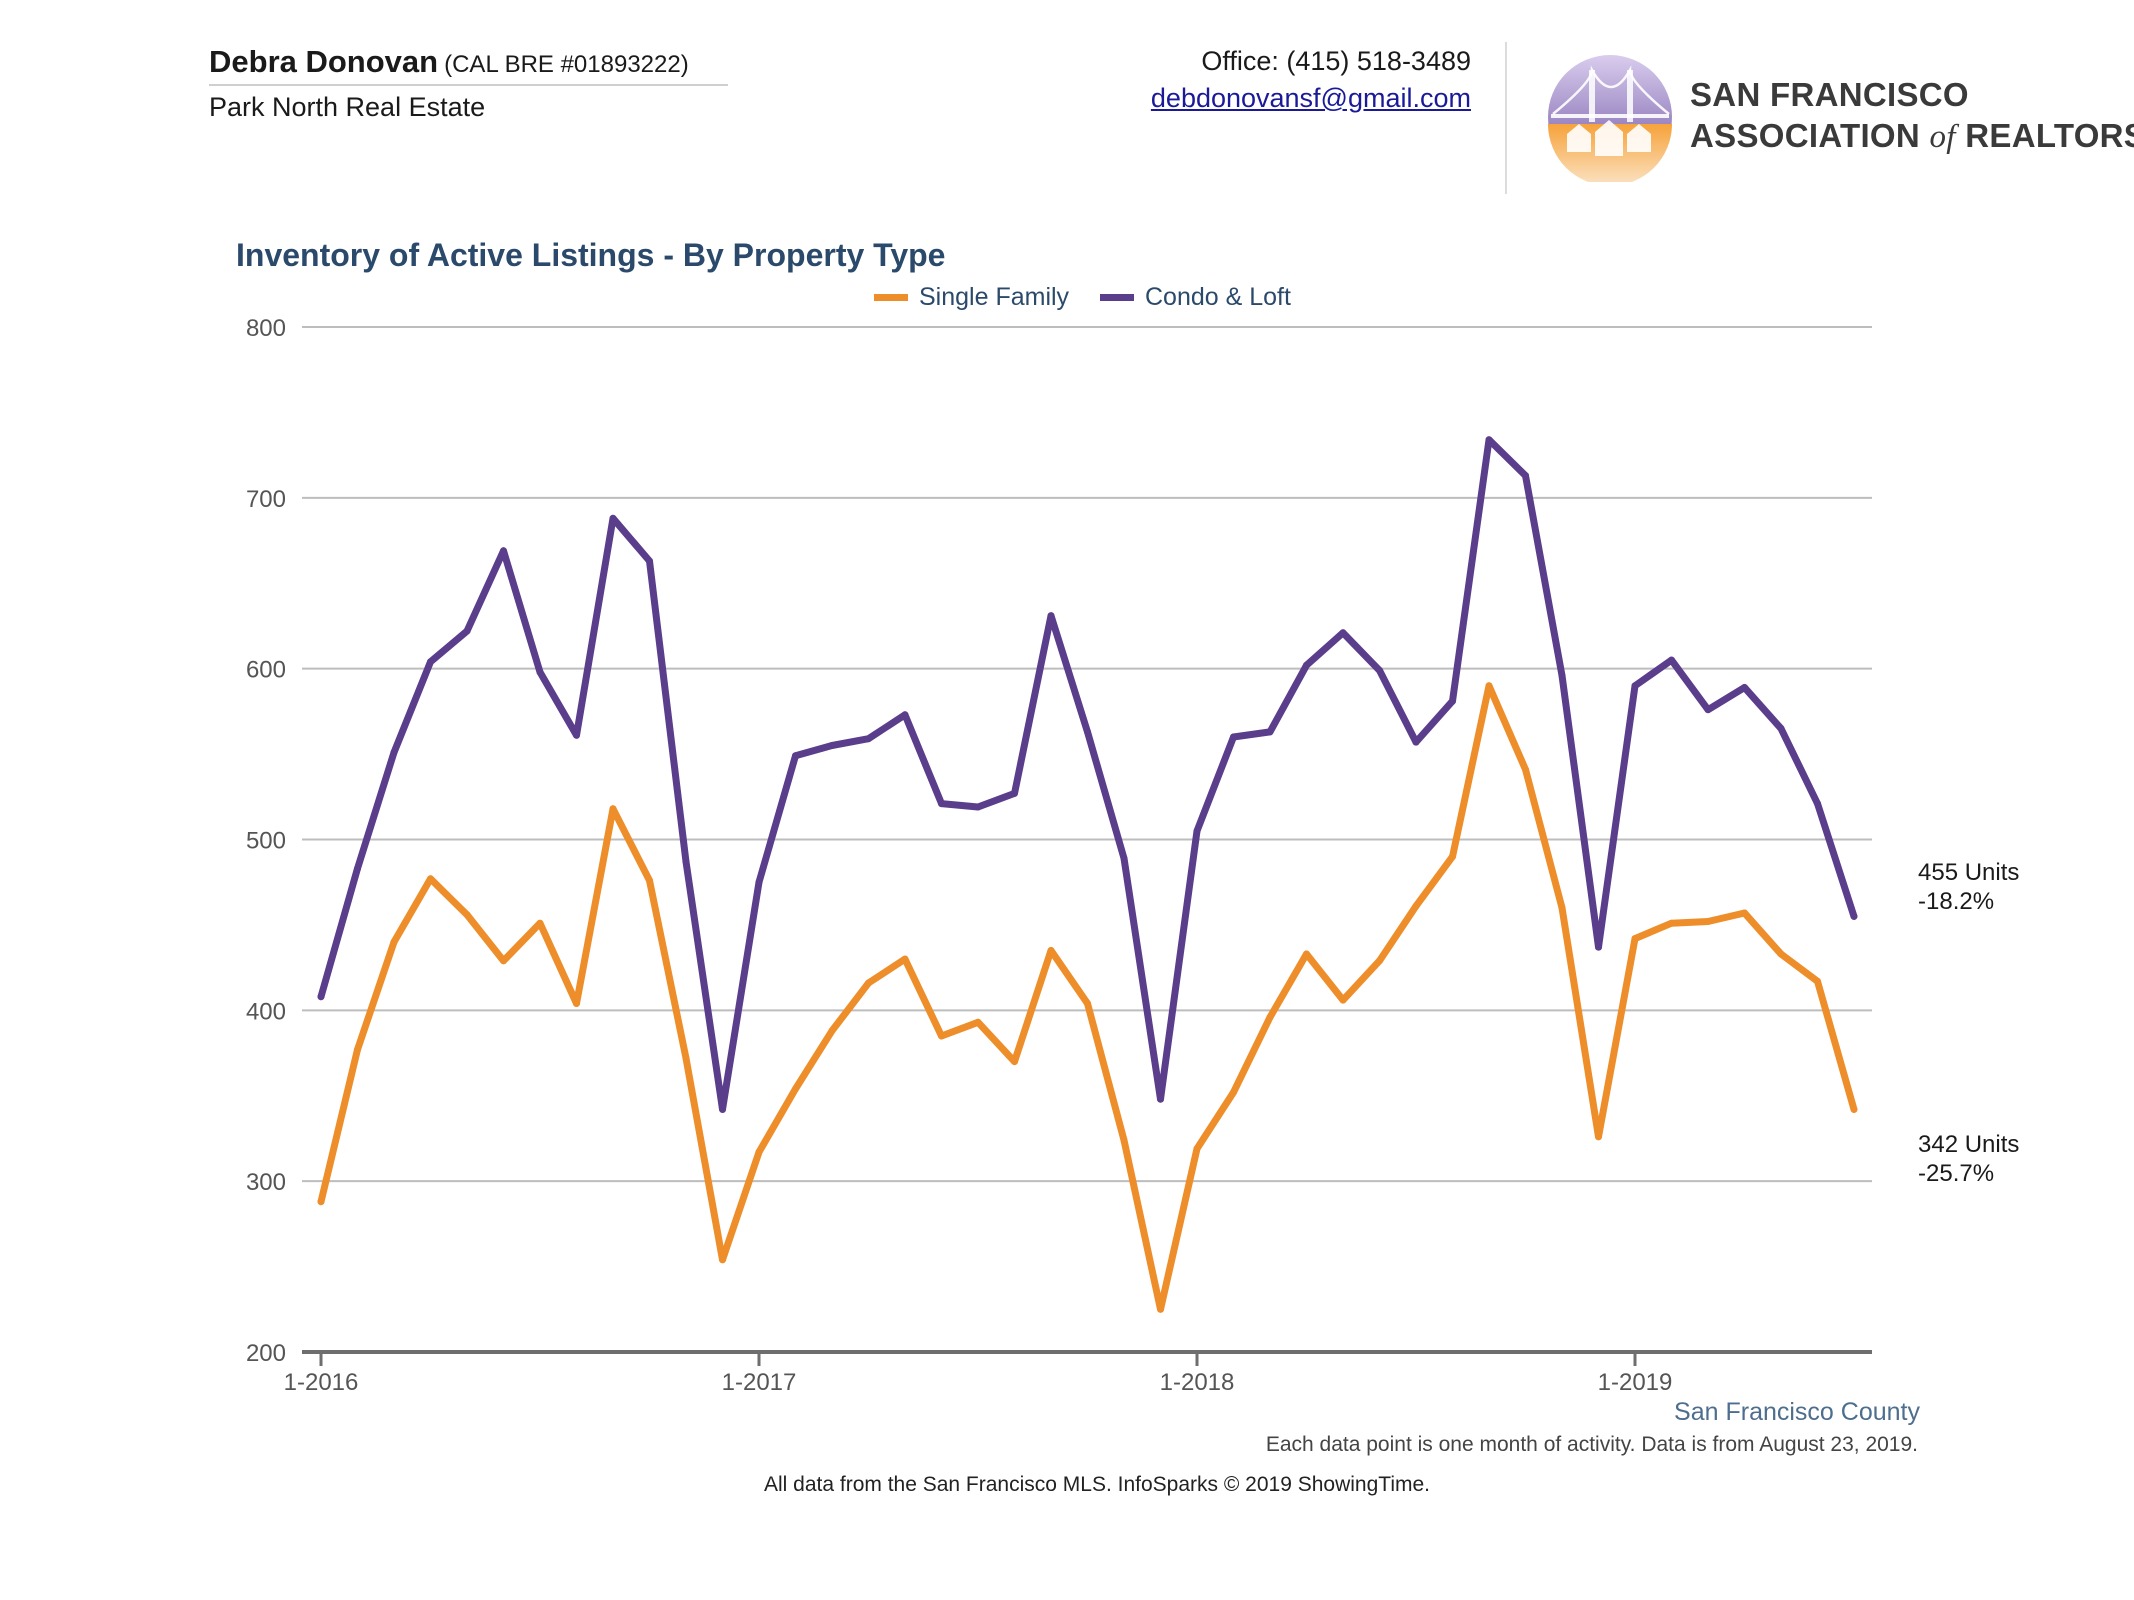  I want to click on x-tick-label-1-2019: 1-2019, so click(1635, 1382).